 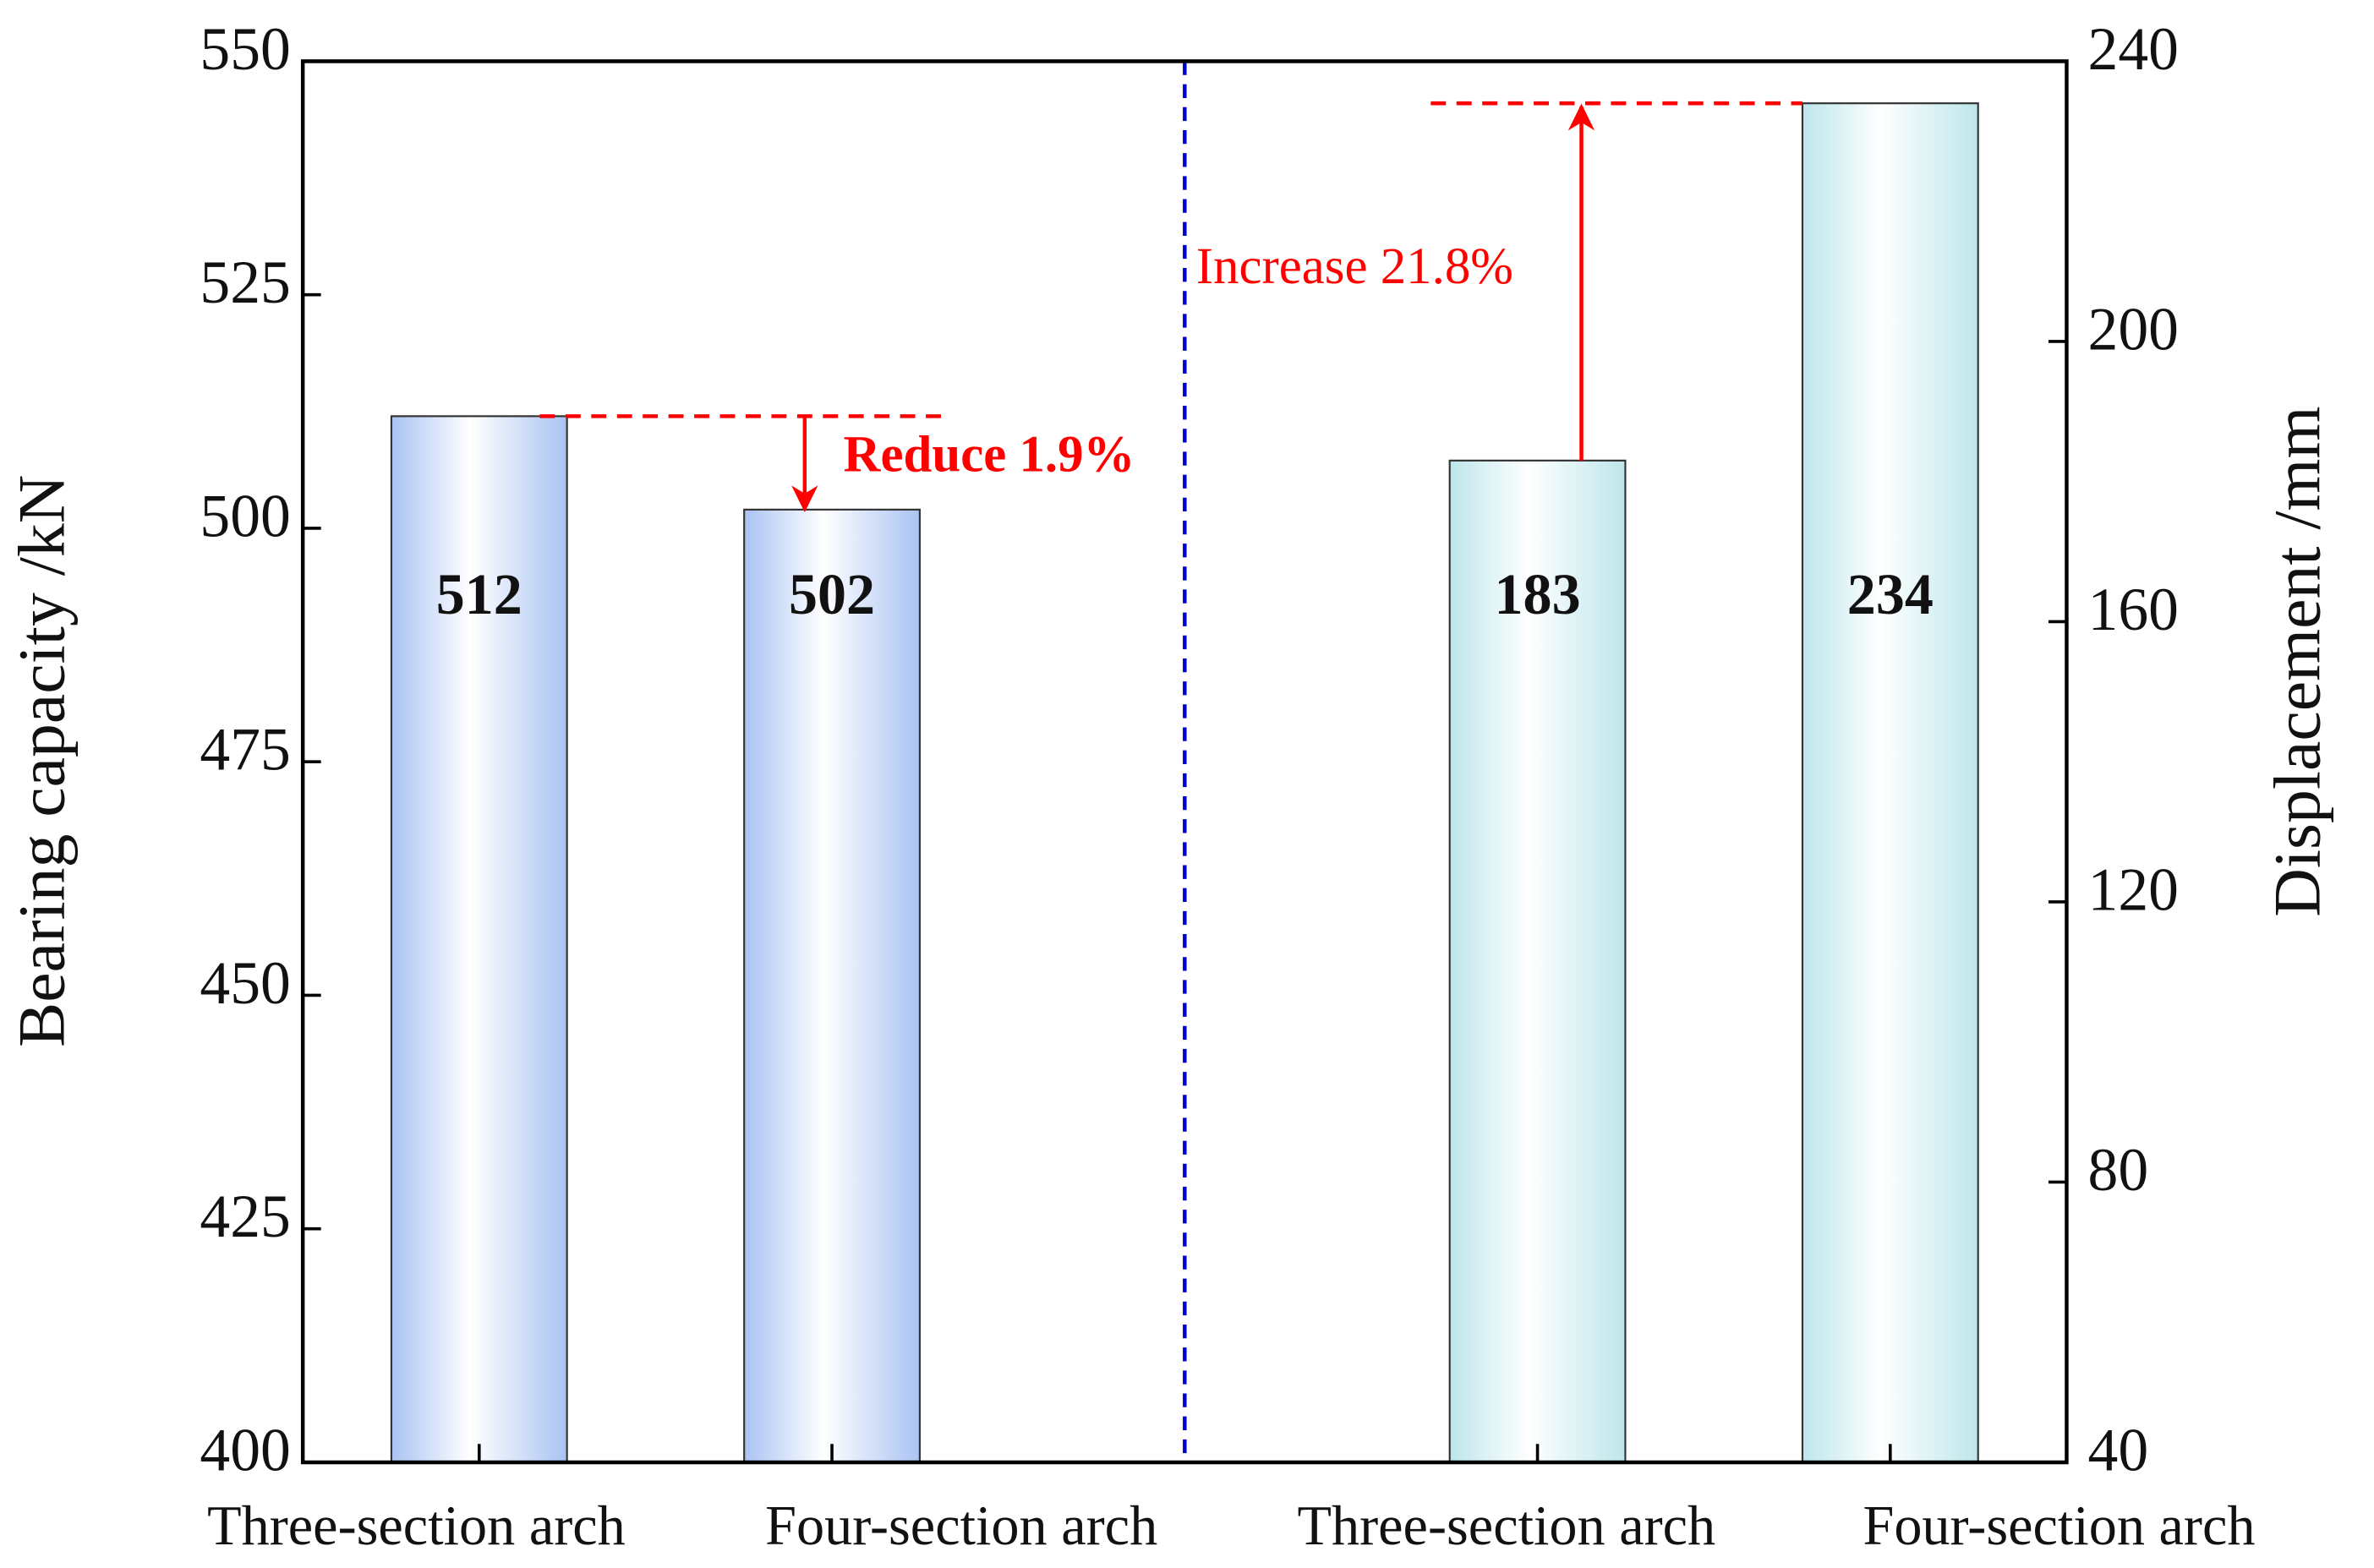 What do you see at coordinates (479, 594) in the screenshot?
I see `value-label: 512` at bounding box center [479, 594].